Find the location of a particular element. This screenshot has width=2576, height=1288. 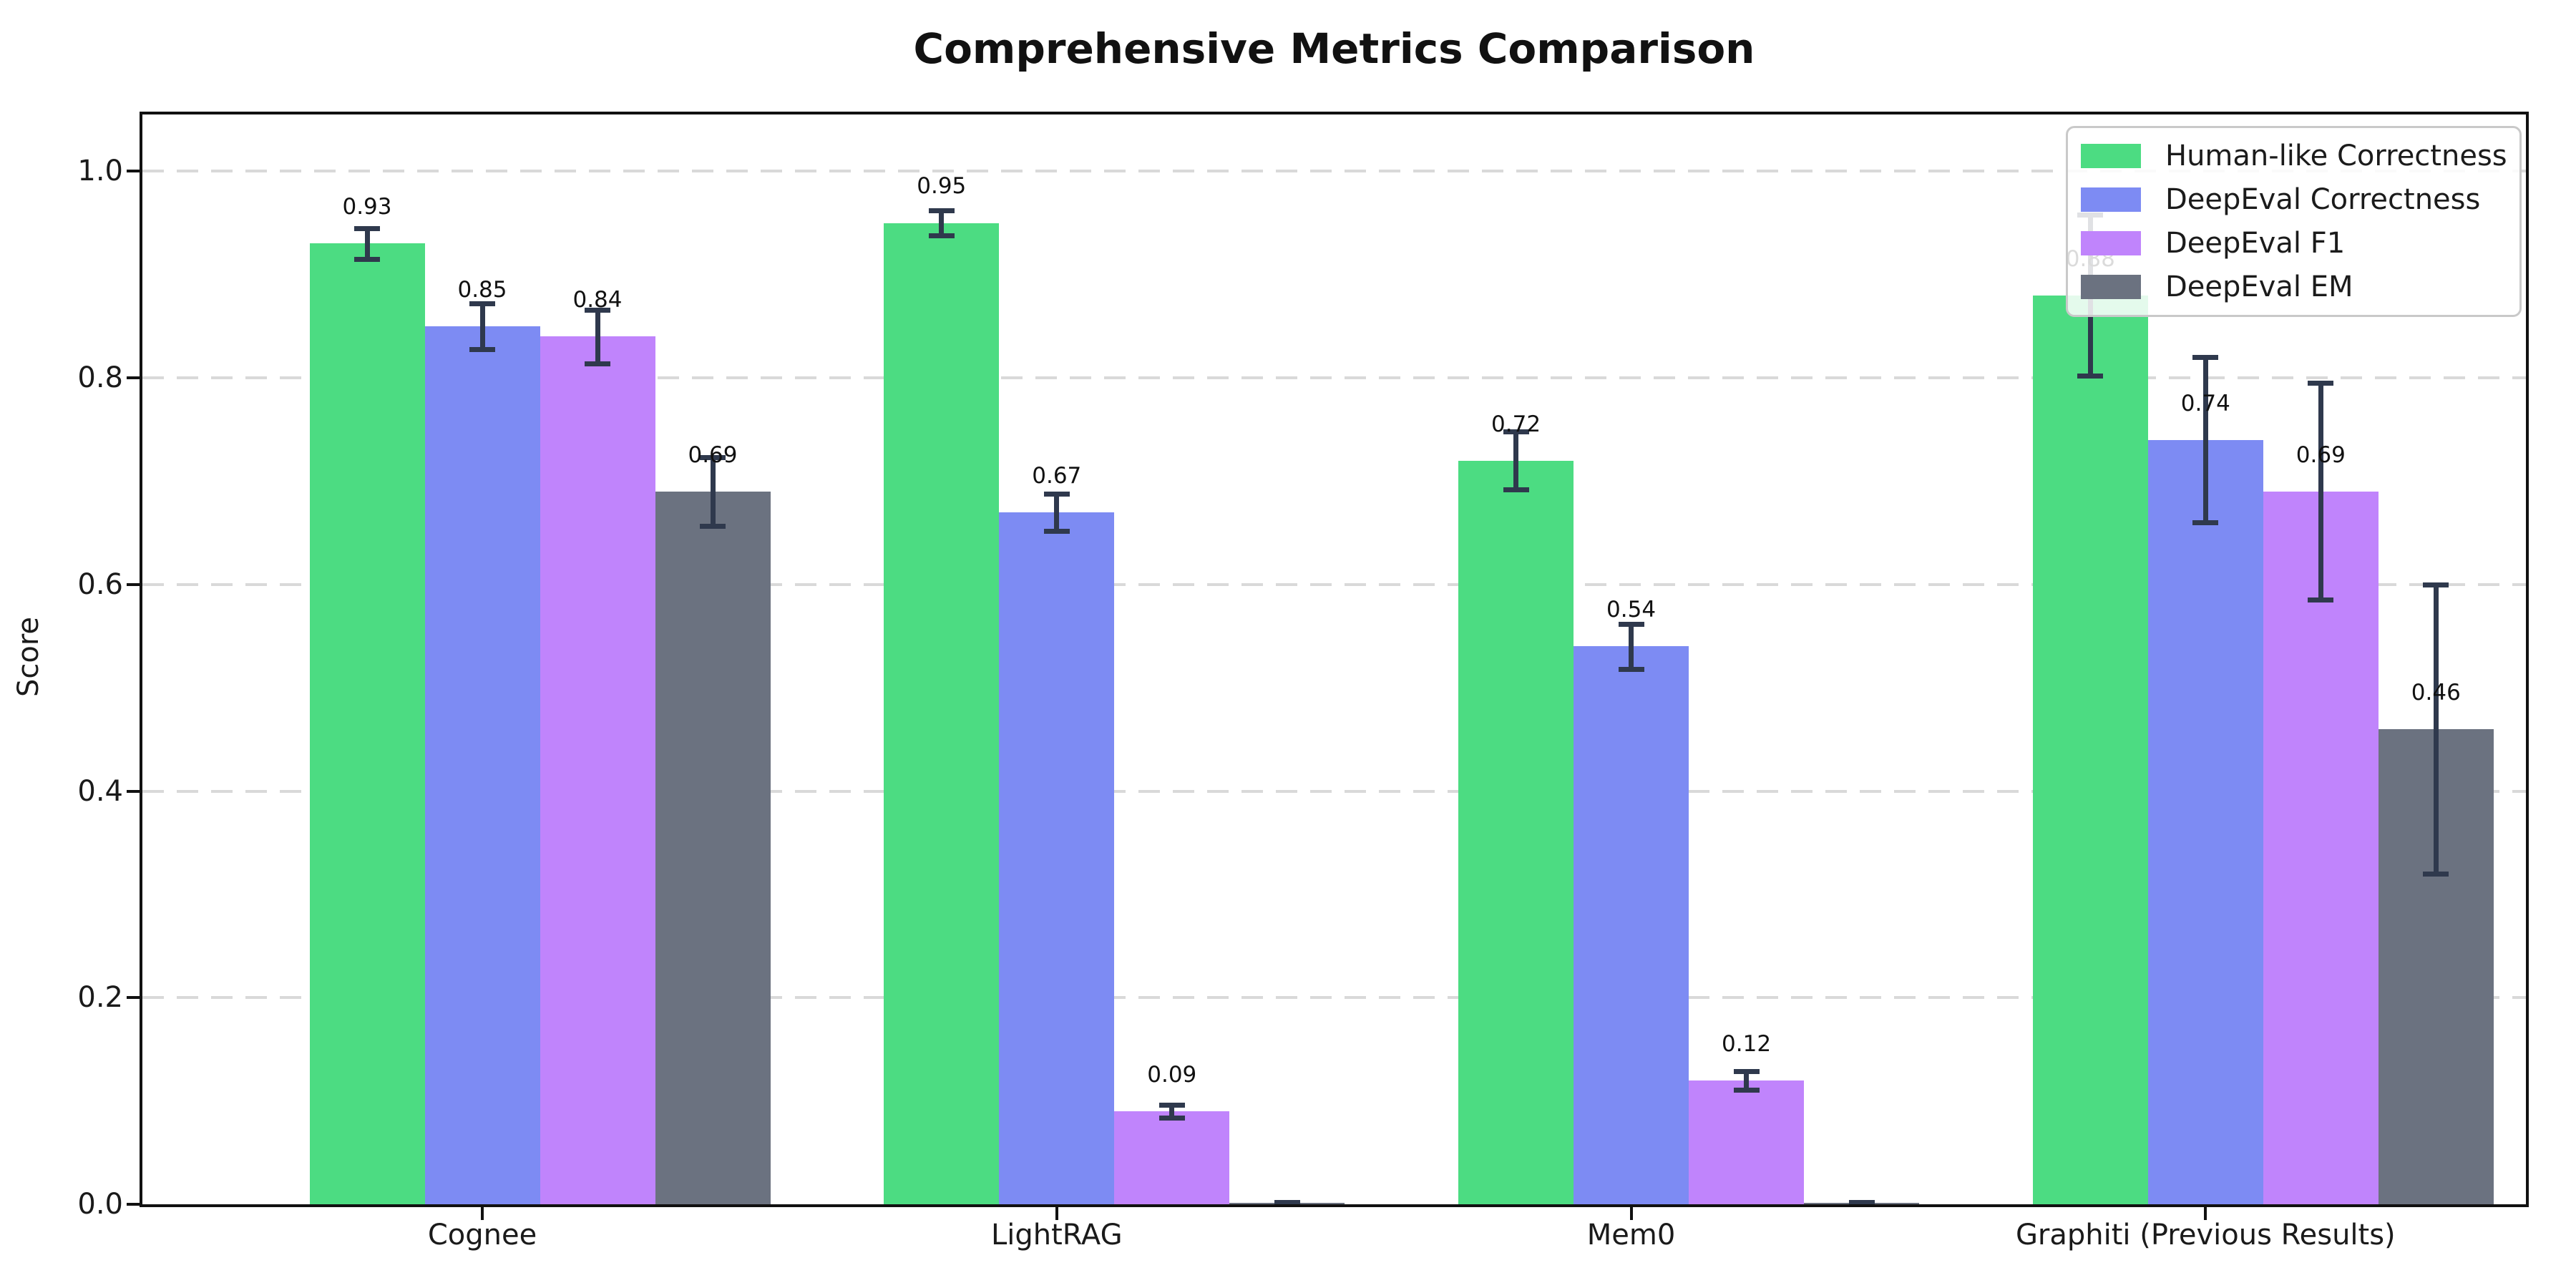

legend-item: Human-like Correctness is located at coordinates (2296, 156).